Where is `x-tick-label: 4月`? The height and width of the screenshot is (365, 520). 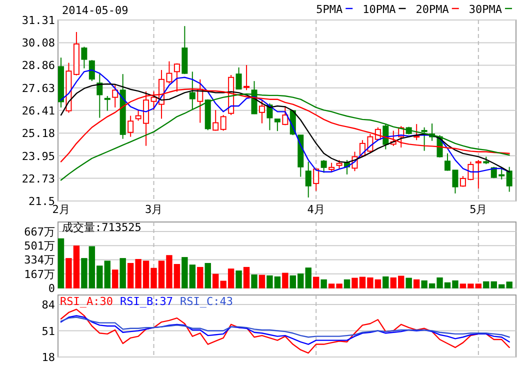 x-tick-label: 4月 is located at coordinates (316, 209).